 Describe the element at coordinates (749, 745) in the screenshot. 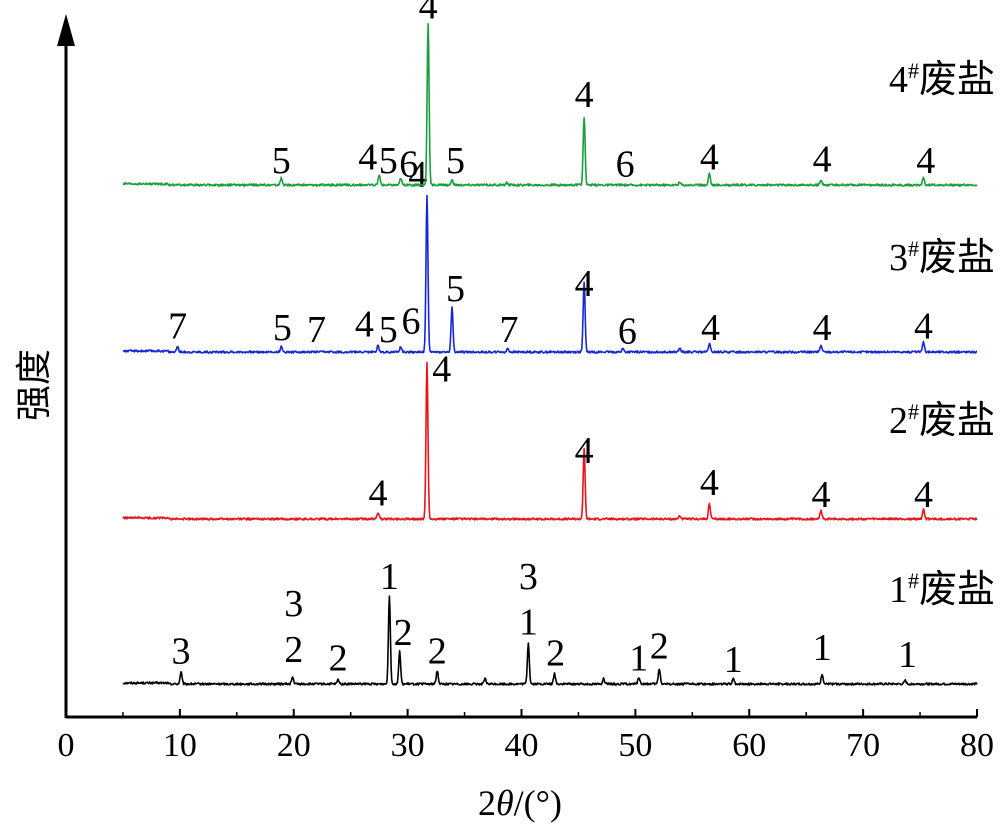

I see `x-tick-label: 60` at that location.